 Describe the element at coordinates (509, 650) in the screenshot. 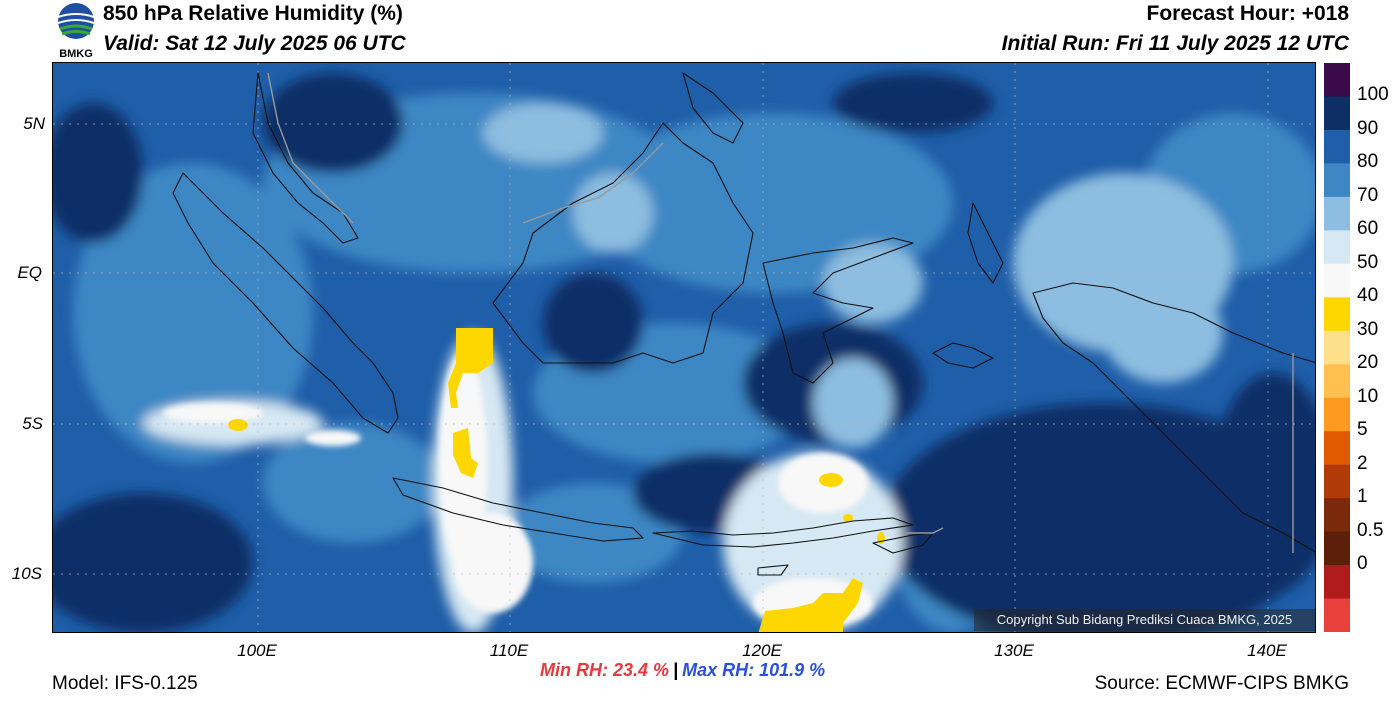

I see `lon-label-110e: 110E` at that location.